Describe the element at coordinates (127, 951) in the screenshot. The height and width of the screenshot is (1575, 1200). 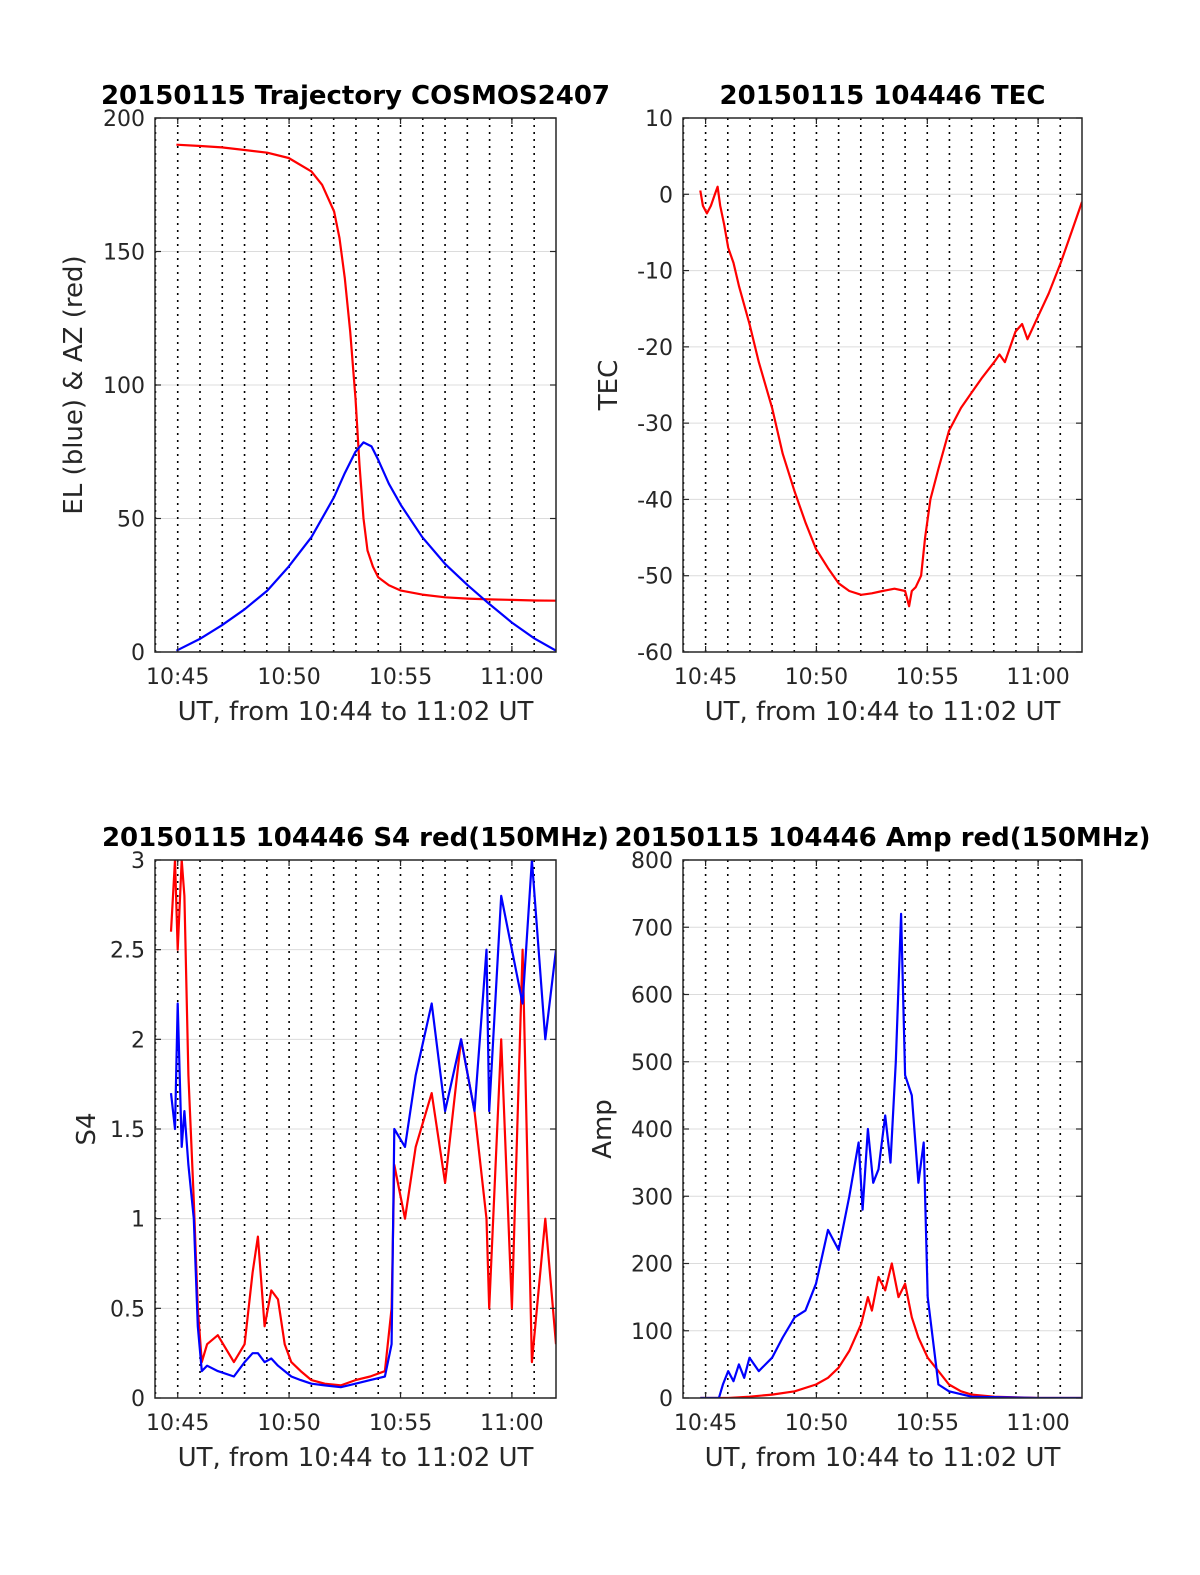
I see `y-tick-label: 2.5` at that location.